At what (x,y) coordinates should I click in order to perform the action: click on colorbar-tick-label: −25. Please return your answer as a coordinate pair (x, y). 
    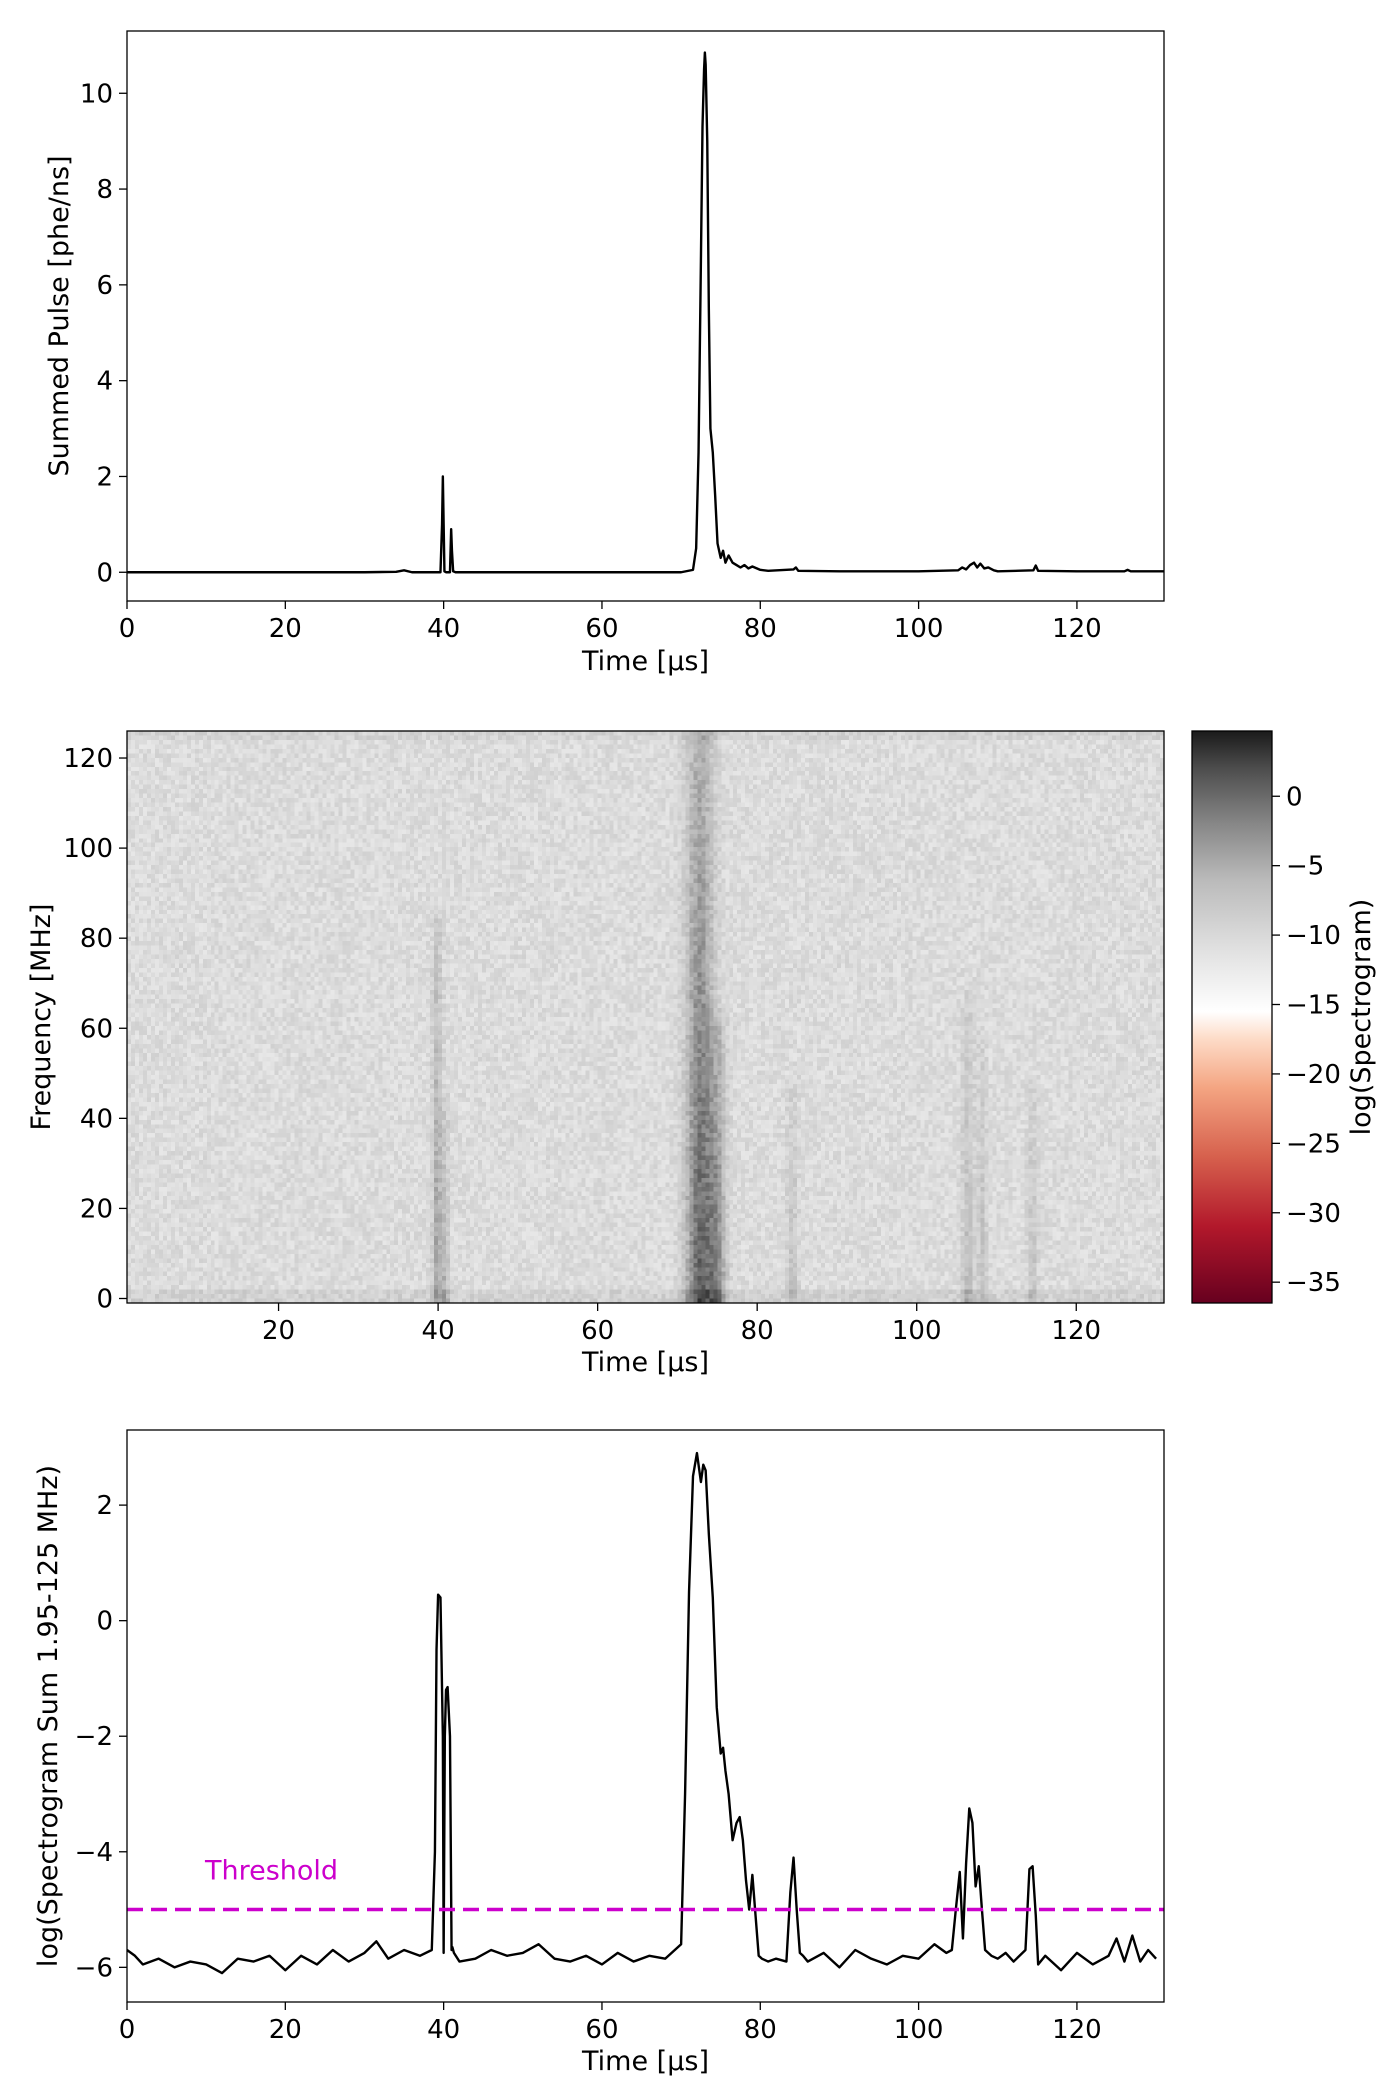
    Looking at the image, I should click on (1313, 1144).